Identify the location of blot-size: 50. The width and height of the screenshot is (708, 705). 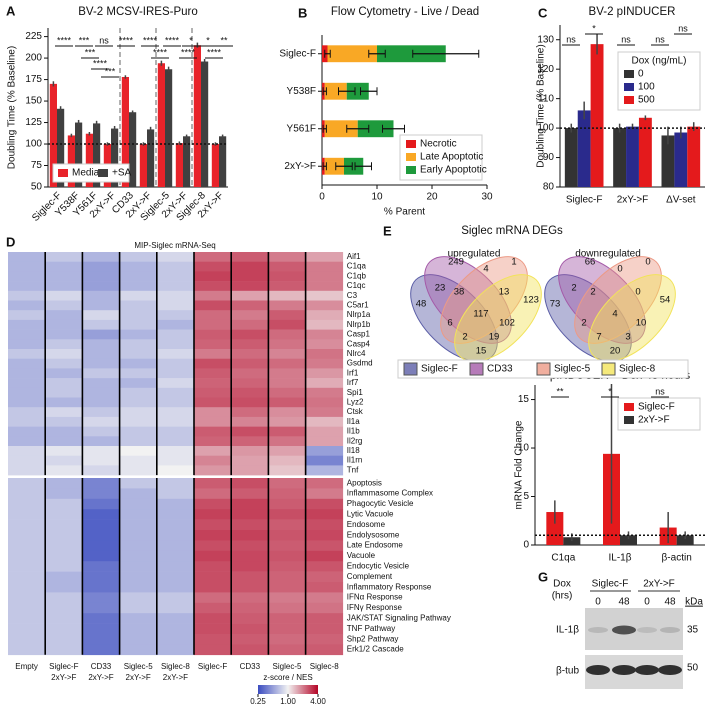
(693, 668).